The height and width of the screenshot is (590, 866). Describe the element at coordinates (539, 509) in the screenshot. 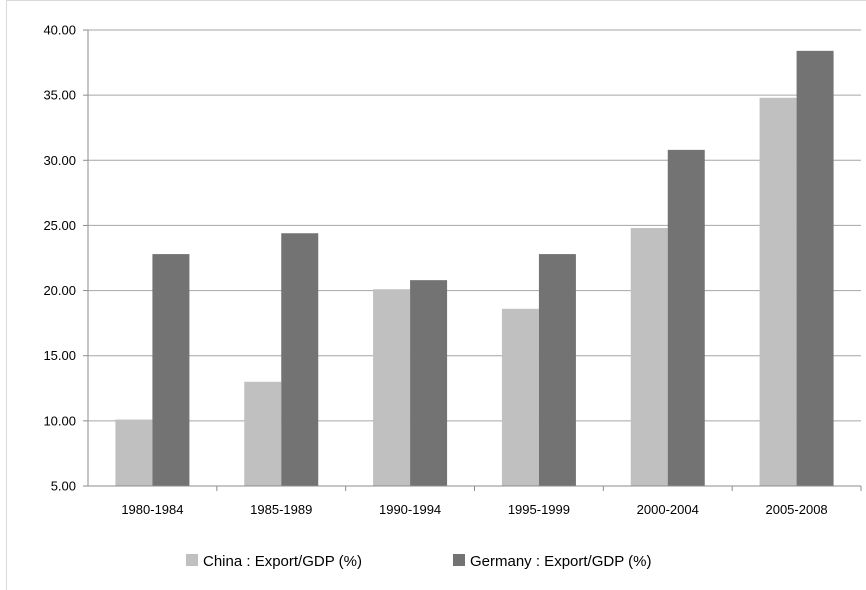

I see `x-tick-label: 1995-1999` at that location.